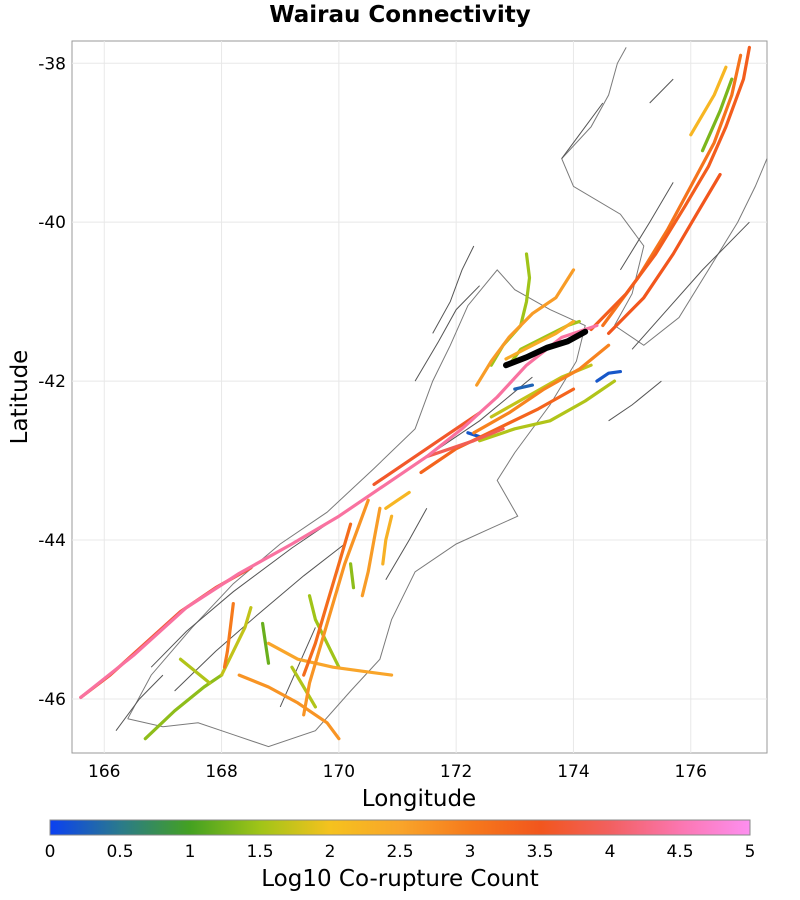  I want to click on colorbar-tick-label: 4, so click(610, 852).